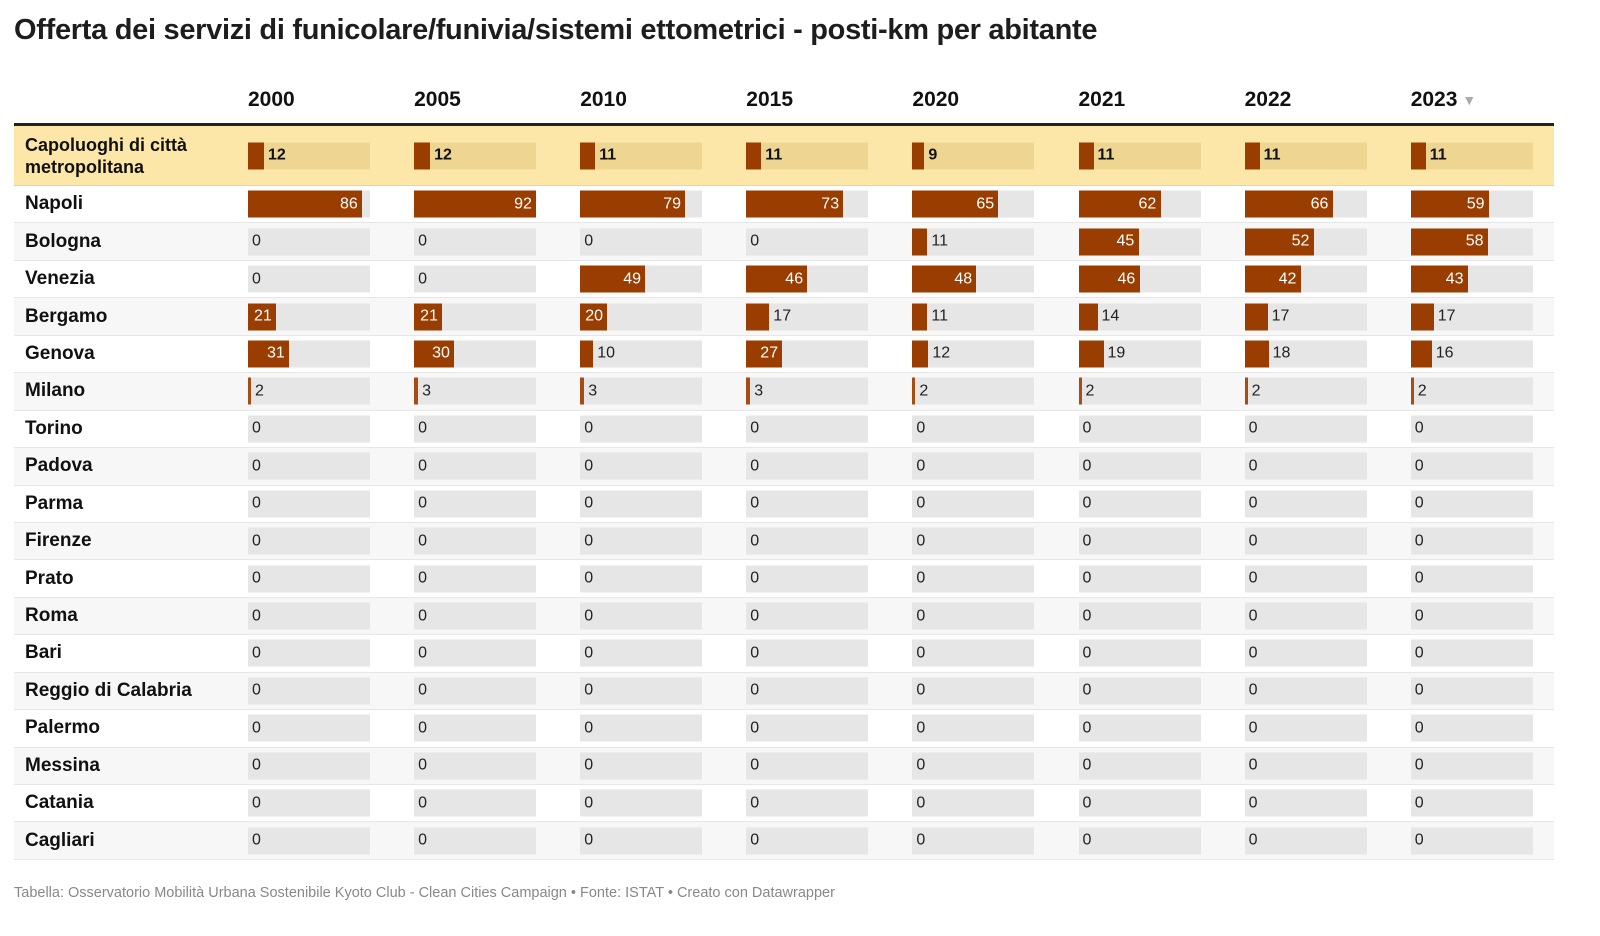 Image resolution: width=1600 pixels, height=936 pixels. Describe the element at coordinates (782, 316) in the screenshot. I see `value-label: 17` at that location.